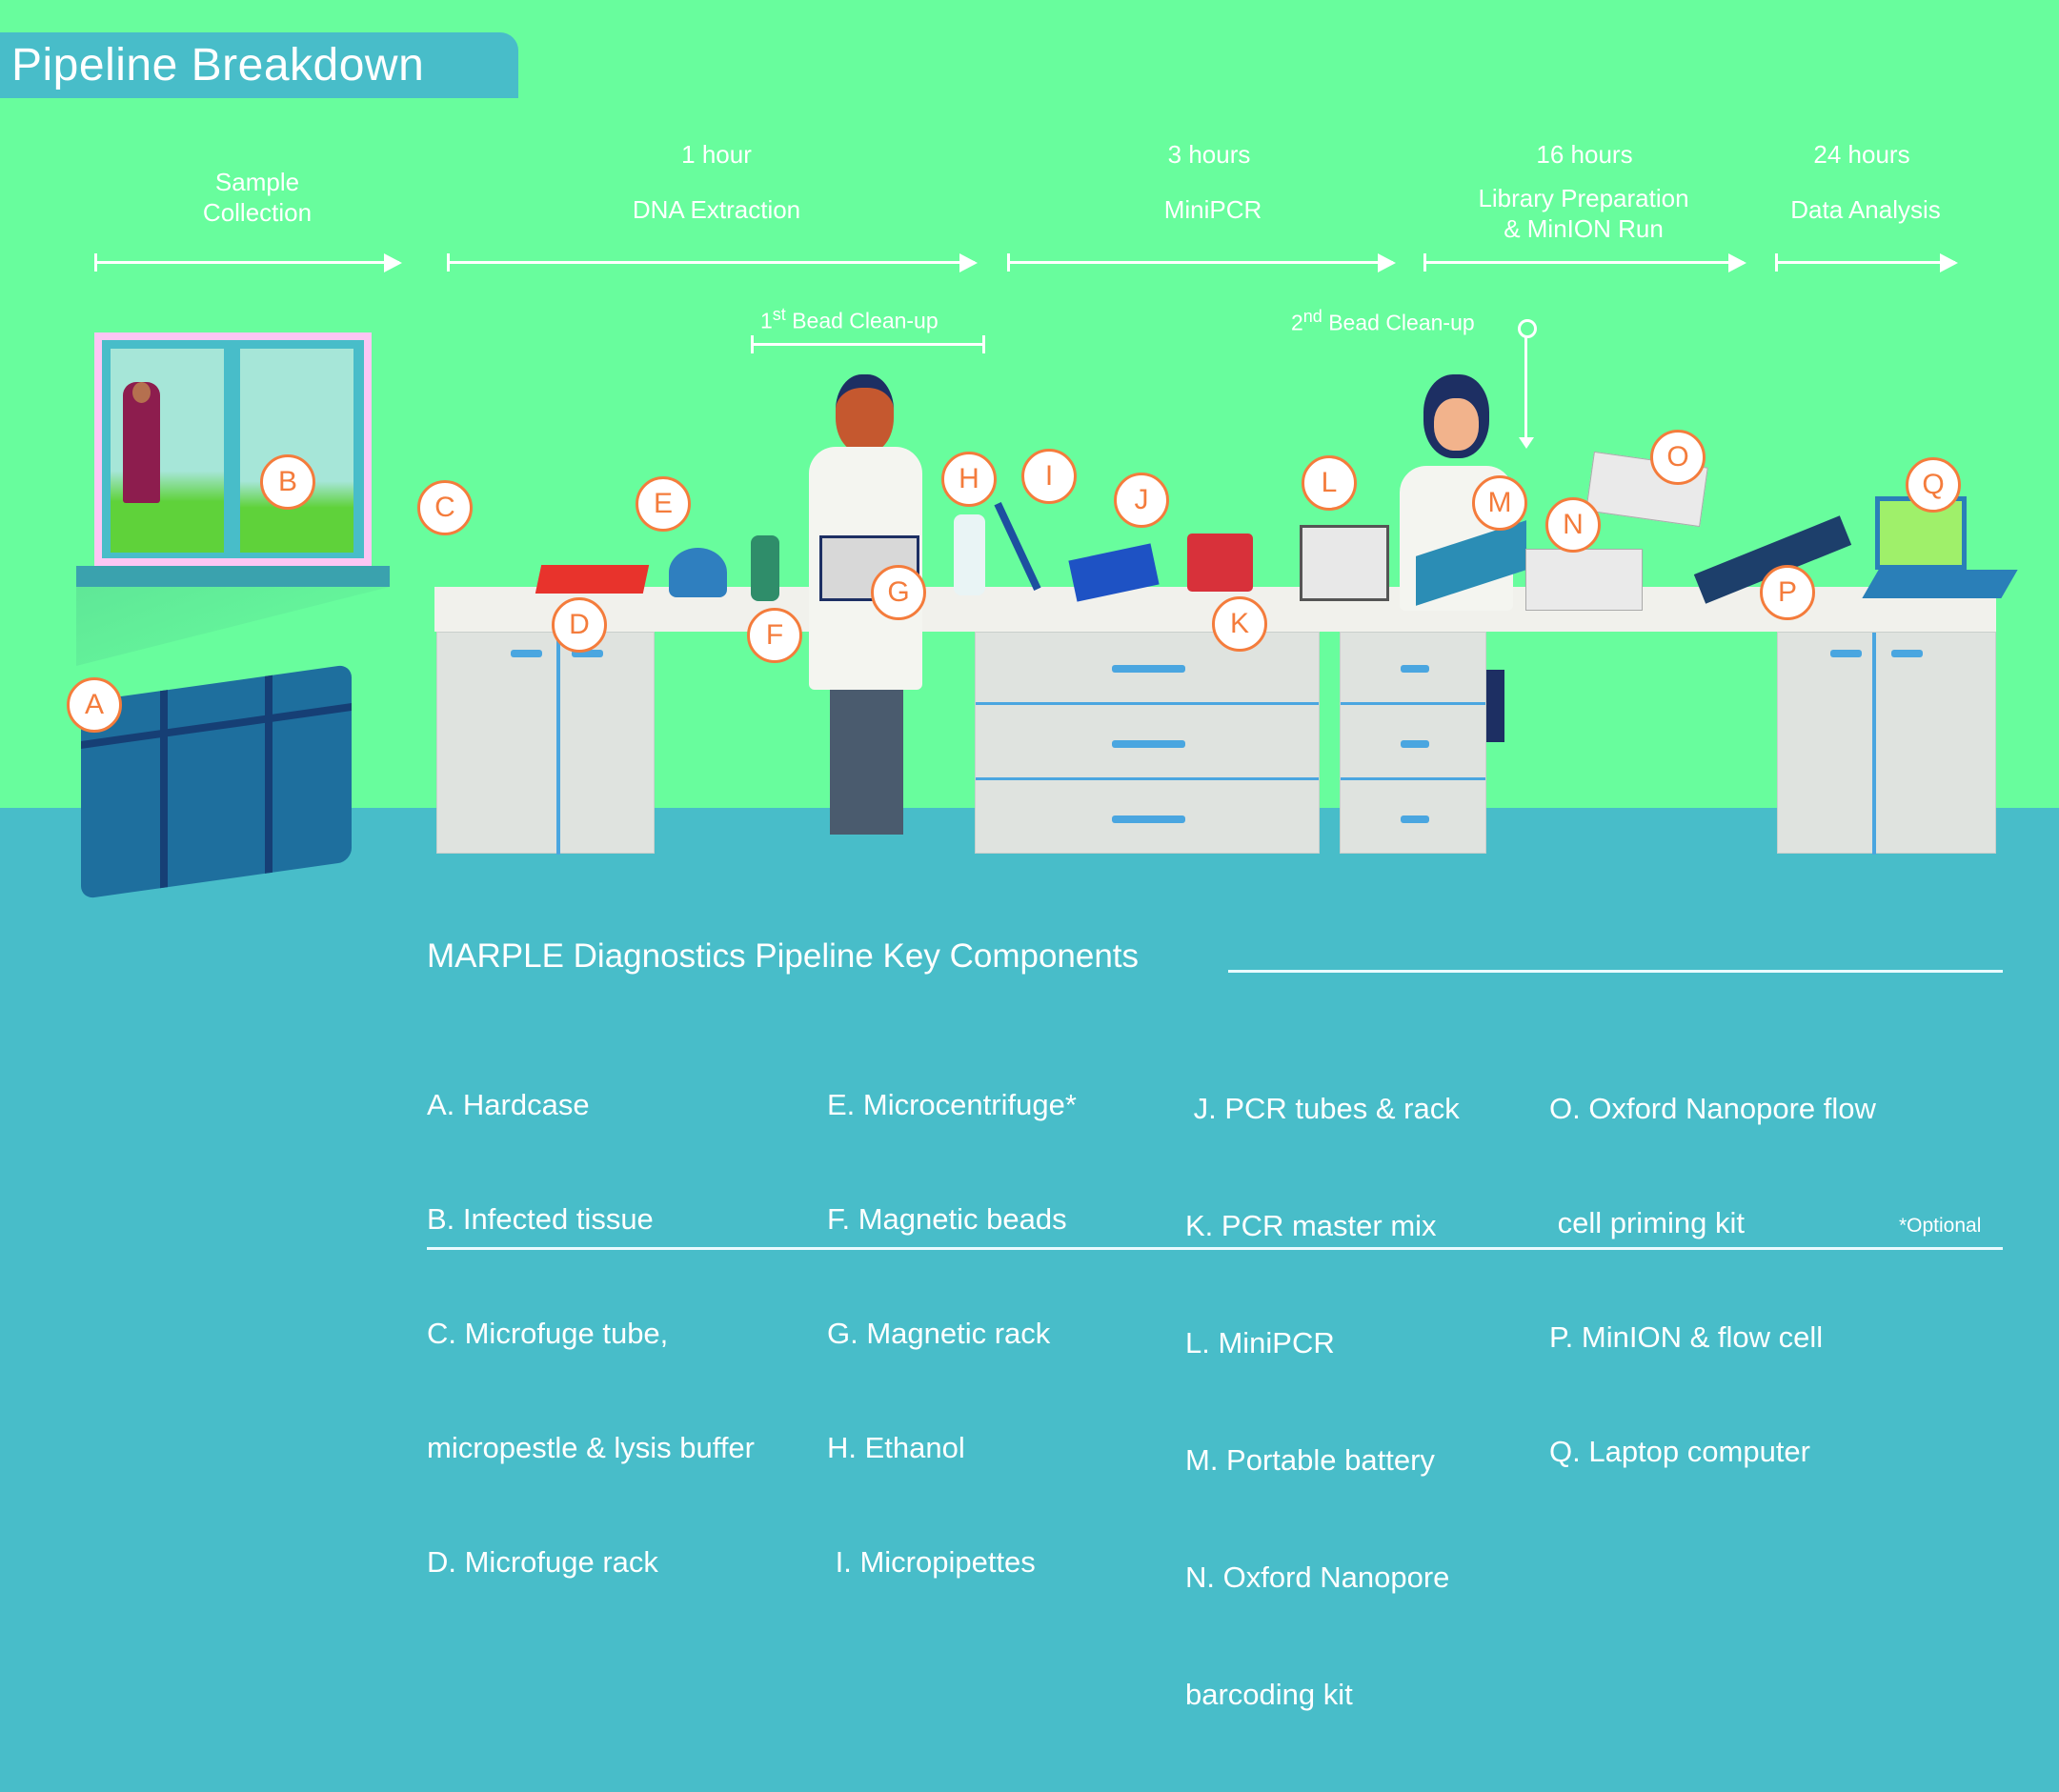 The image size is (2059, 1792). I want to click on key-item: M. Portable battery, so click(1310, 1460).